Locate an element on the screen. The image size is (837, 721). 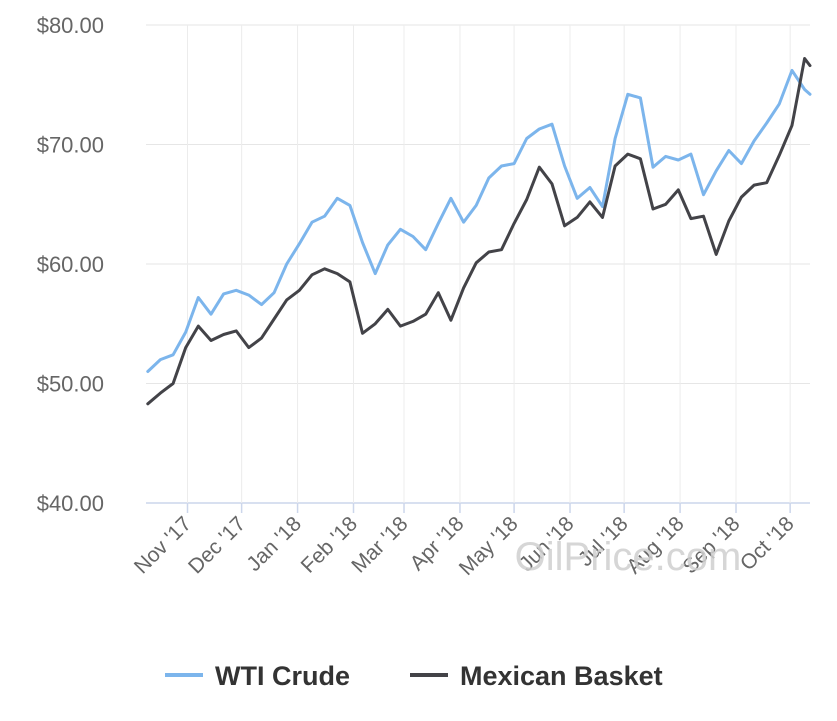
watermark-text: OilPrice.com is located at coordinates (628, 557).